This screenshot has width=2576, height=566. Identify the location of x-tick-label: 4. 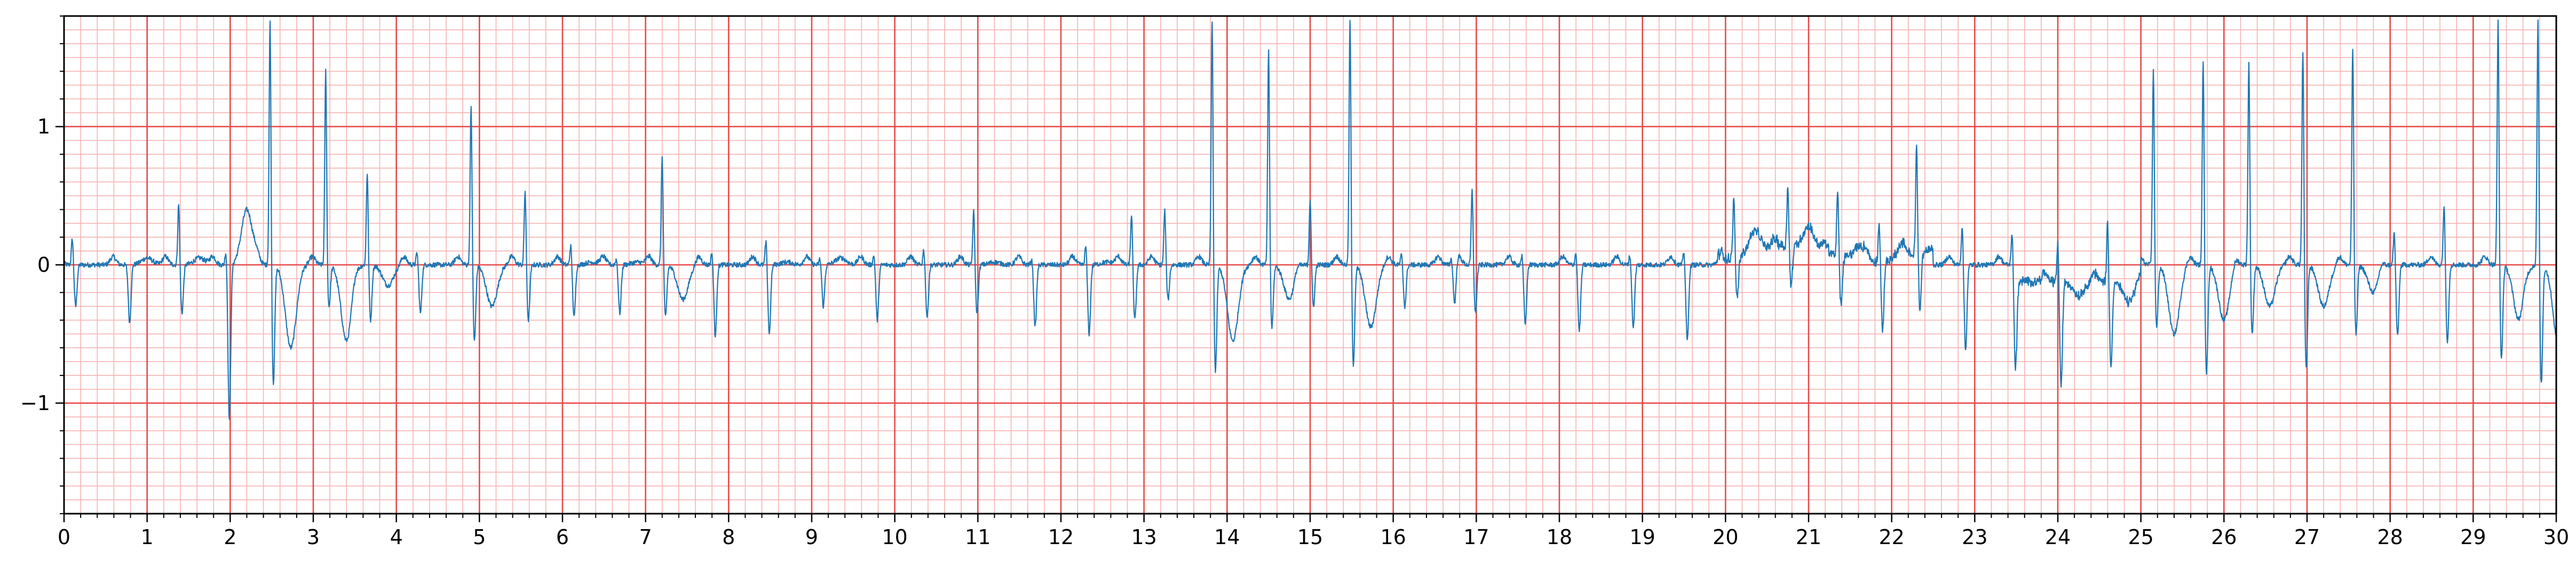
(396, 537).